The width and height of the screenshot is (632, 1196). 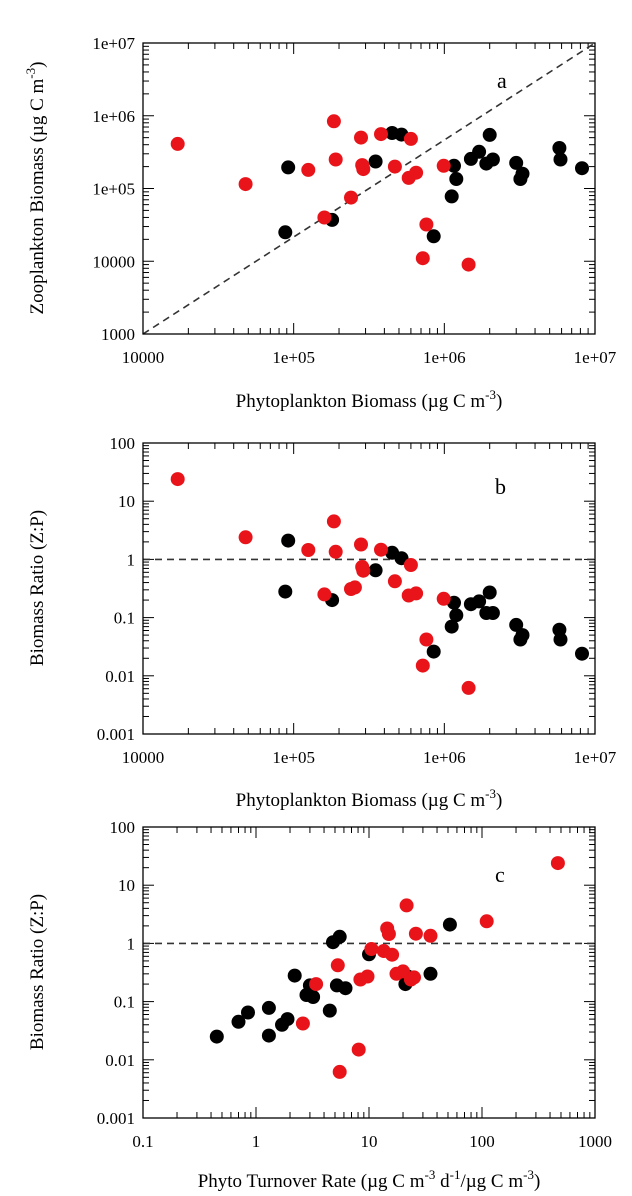 I want to click on panel-b-y-axis-label: Biomass Ratio (Z:P), so click(x=37, y=588).